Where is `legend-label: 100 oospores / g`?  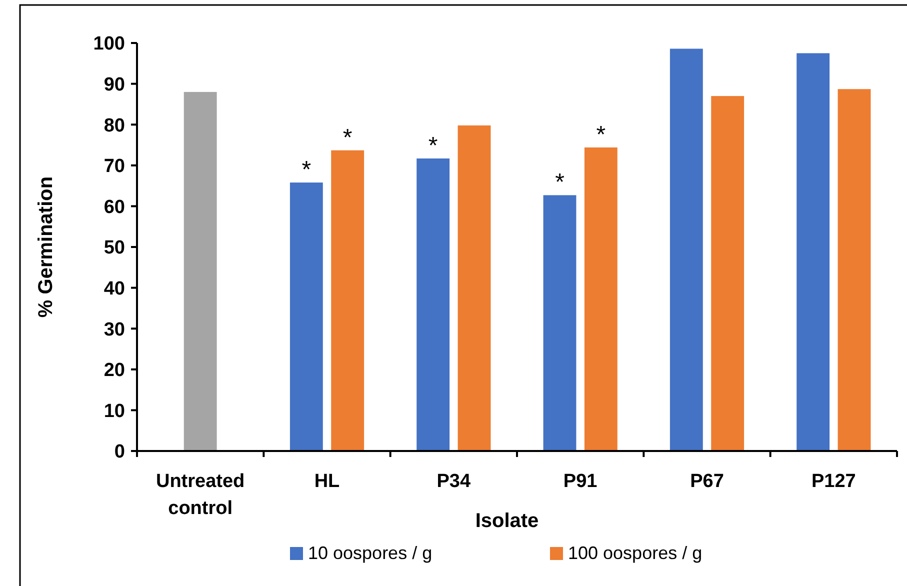
legend-label: 100 oospores / g is located at coordinates (635, 553).